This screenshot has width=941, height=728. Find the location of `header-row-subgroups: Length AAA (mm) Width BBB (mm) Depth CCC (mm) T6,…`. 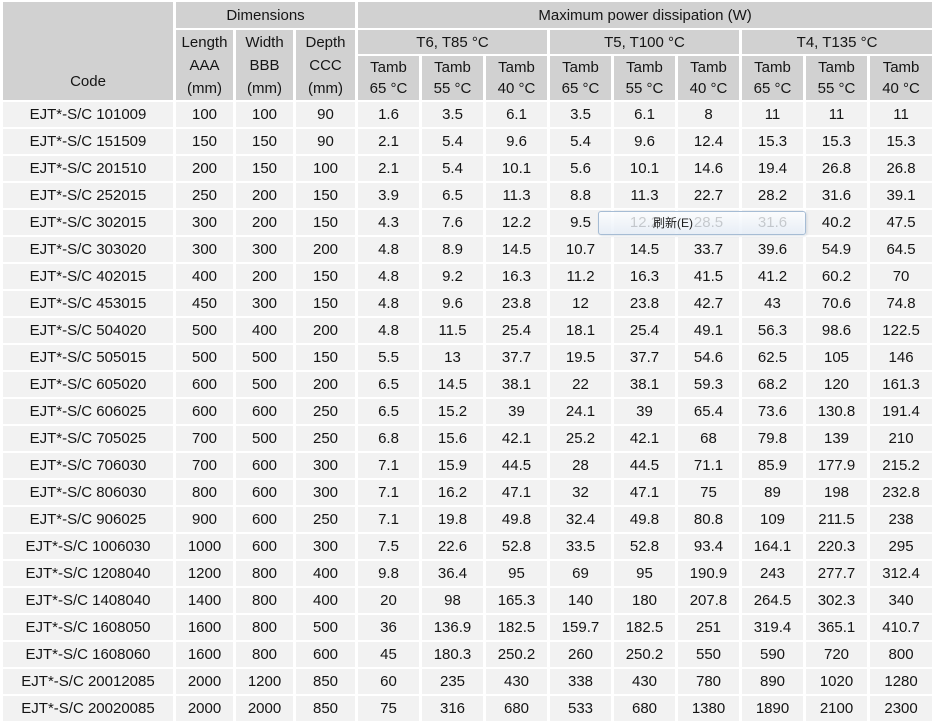

header-row-subgroups: Length AAA (mm) Width BBB (mm) Depth CCC (mm) T6,… is located at coordinates (468, 65).